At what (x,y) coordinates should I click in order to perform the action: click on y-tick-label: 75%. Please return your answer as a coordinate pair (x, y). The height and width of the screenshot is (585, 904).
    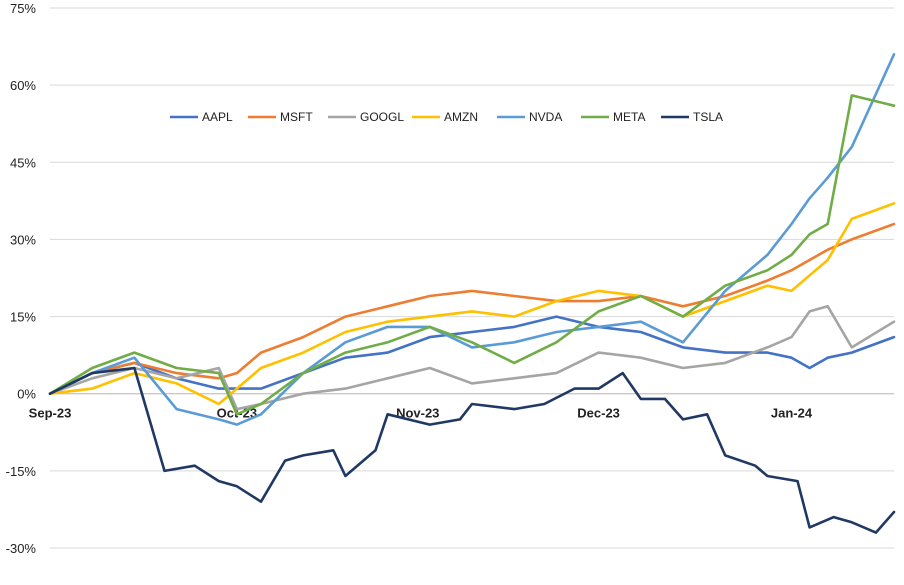
    Looking at the image, I should click on (23, 8).